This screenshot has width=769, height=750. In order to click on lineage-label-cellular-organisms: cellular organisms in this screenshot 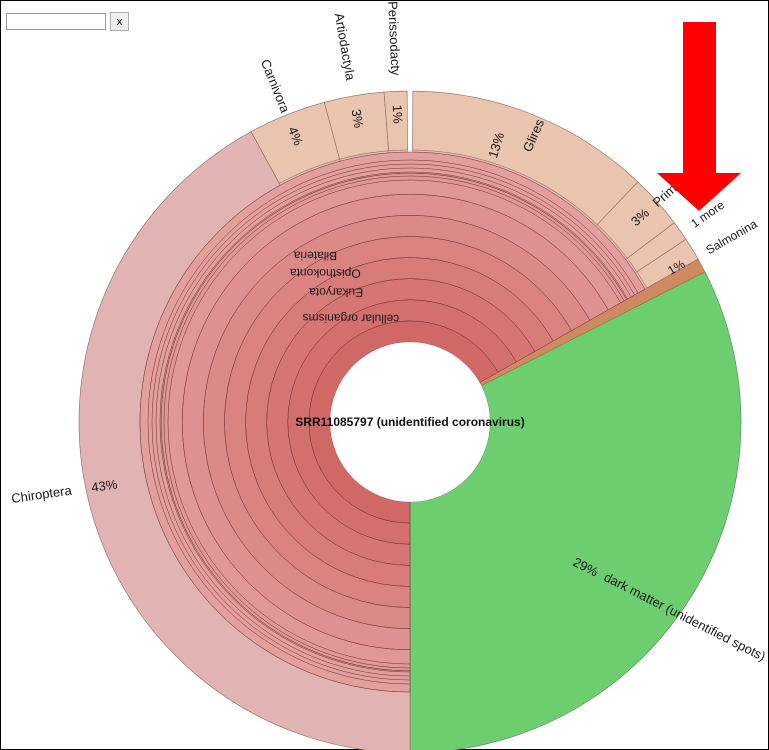, I will do `click(350, 318)`.